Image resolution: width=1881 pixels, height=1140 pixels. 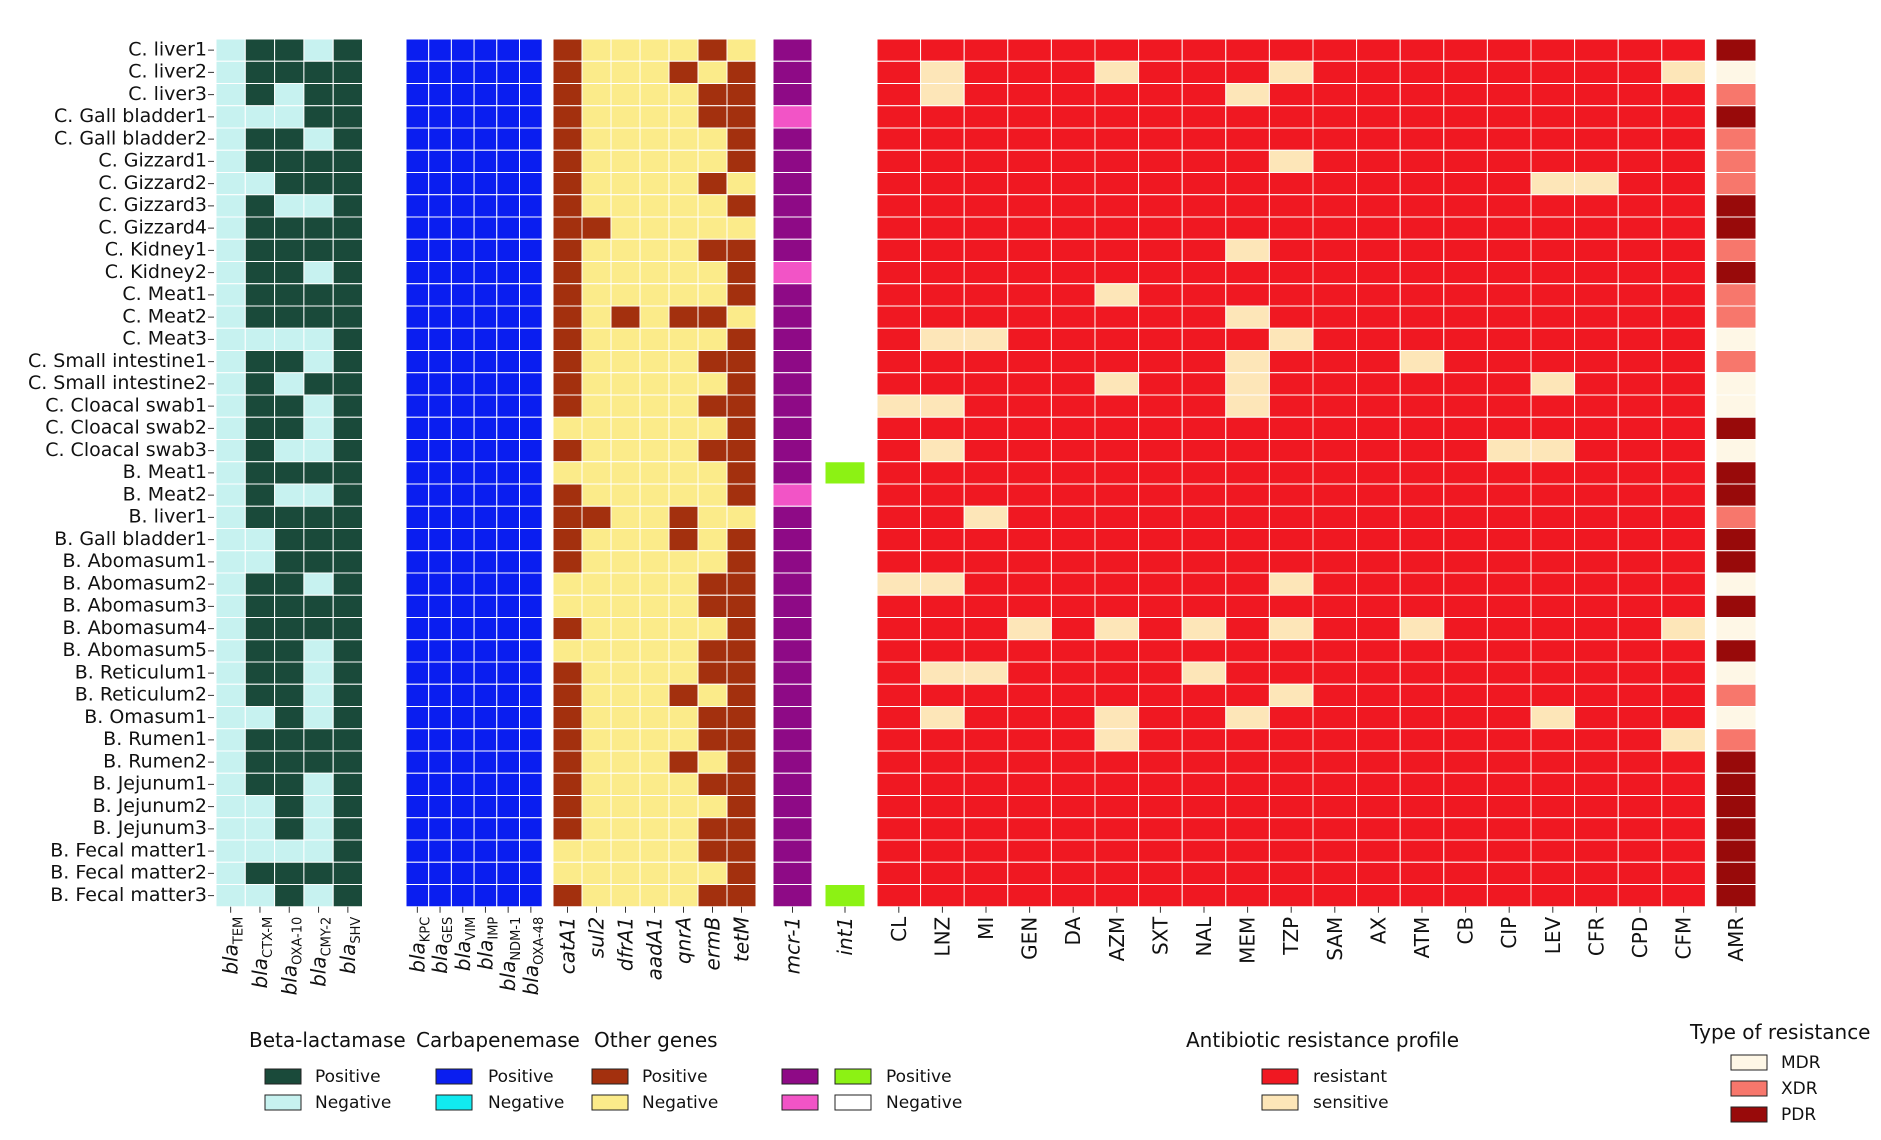 I want to click on legend-swatch-resistant, so click(x=1280, y=1076).